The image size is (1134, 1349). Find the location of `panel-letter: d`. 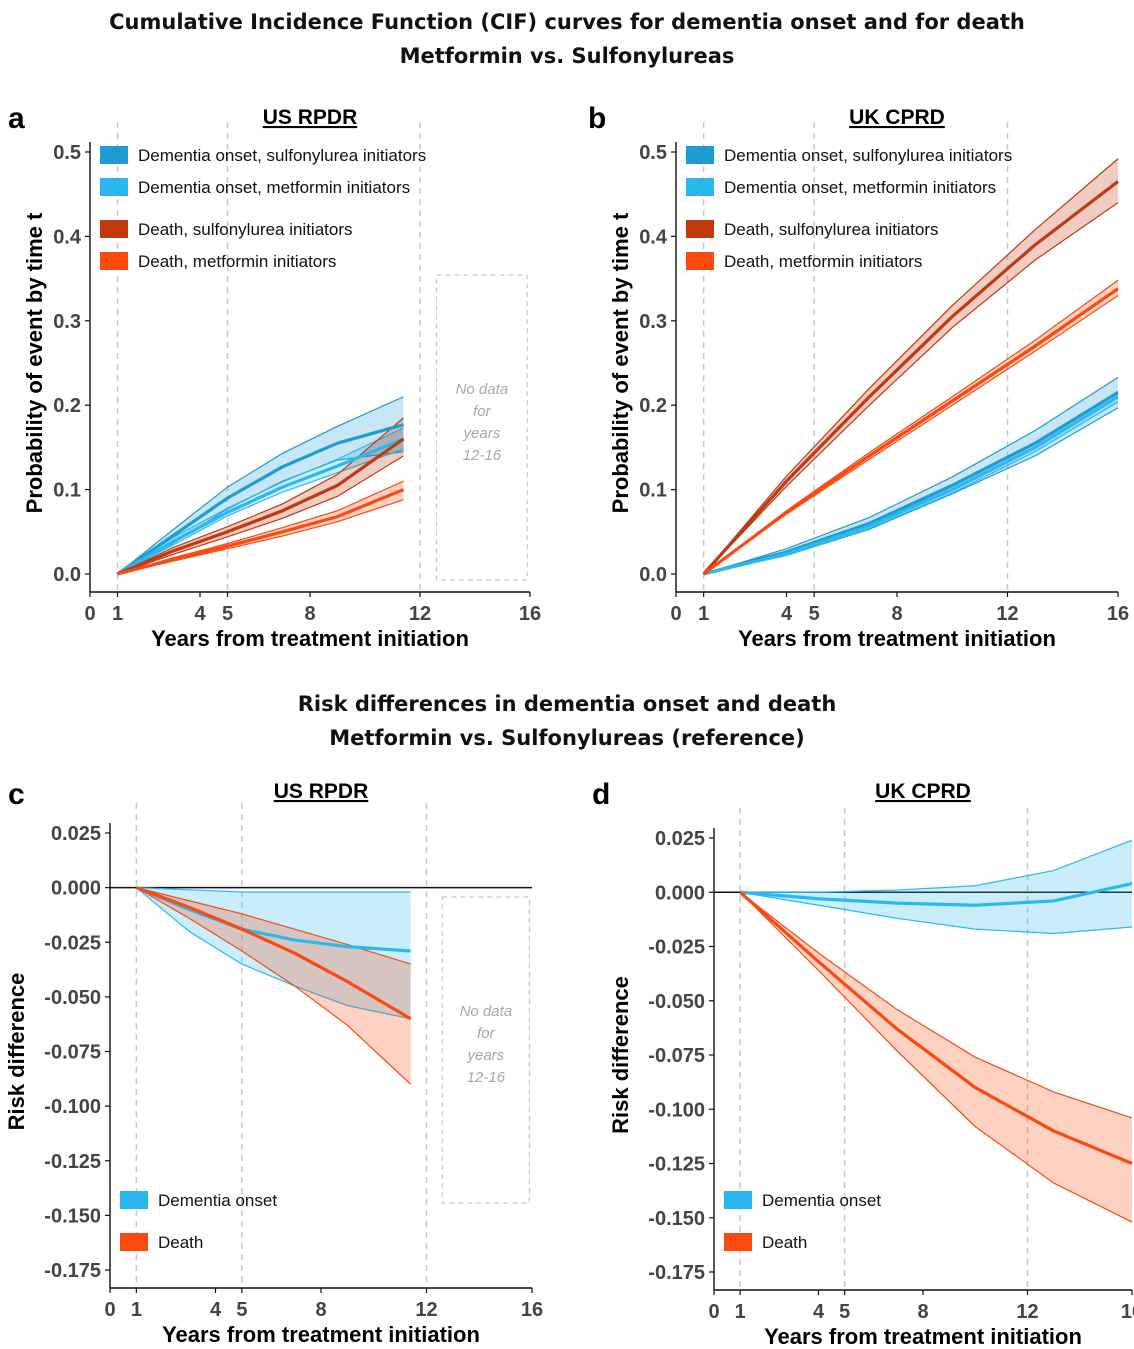

panel-letter: d is located at coordinates (601, 794).